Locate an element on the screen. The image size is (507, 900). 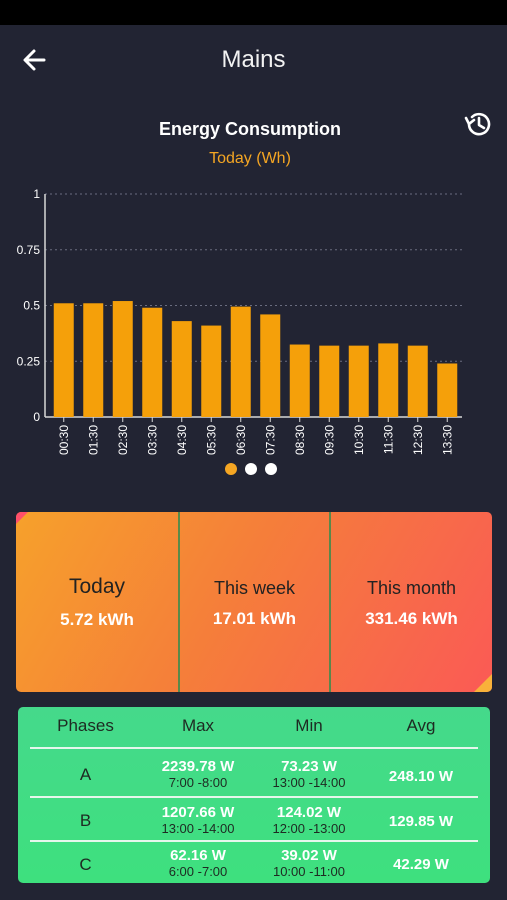
phases-header-max: Max is located at coordinates (198, 725).